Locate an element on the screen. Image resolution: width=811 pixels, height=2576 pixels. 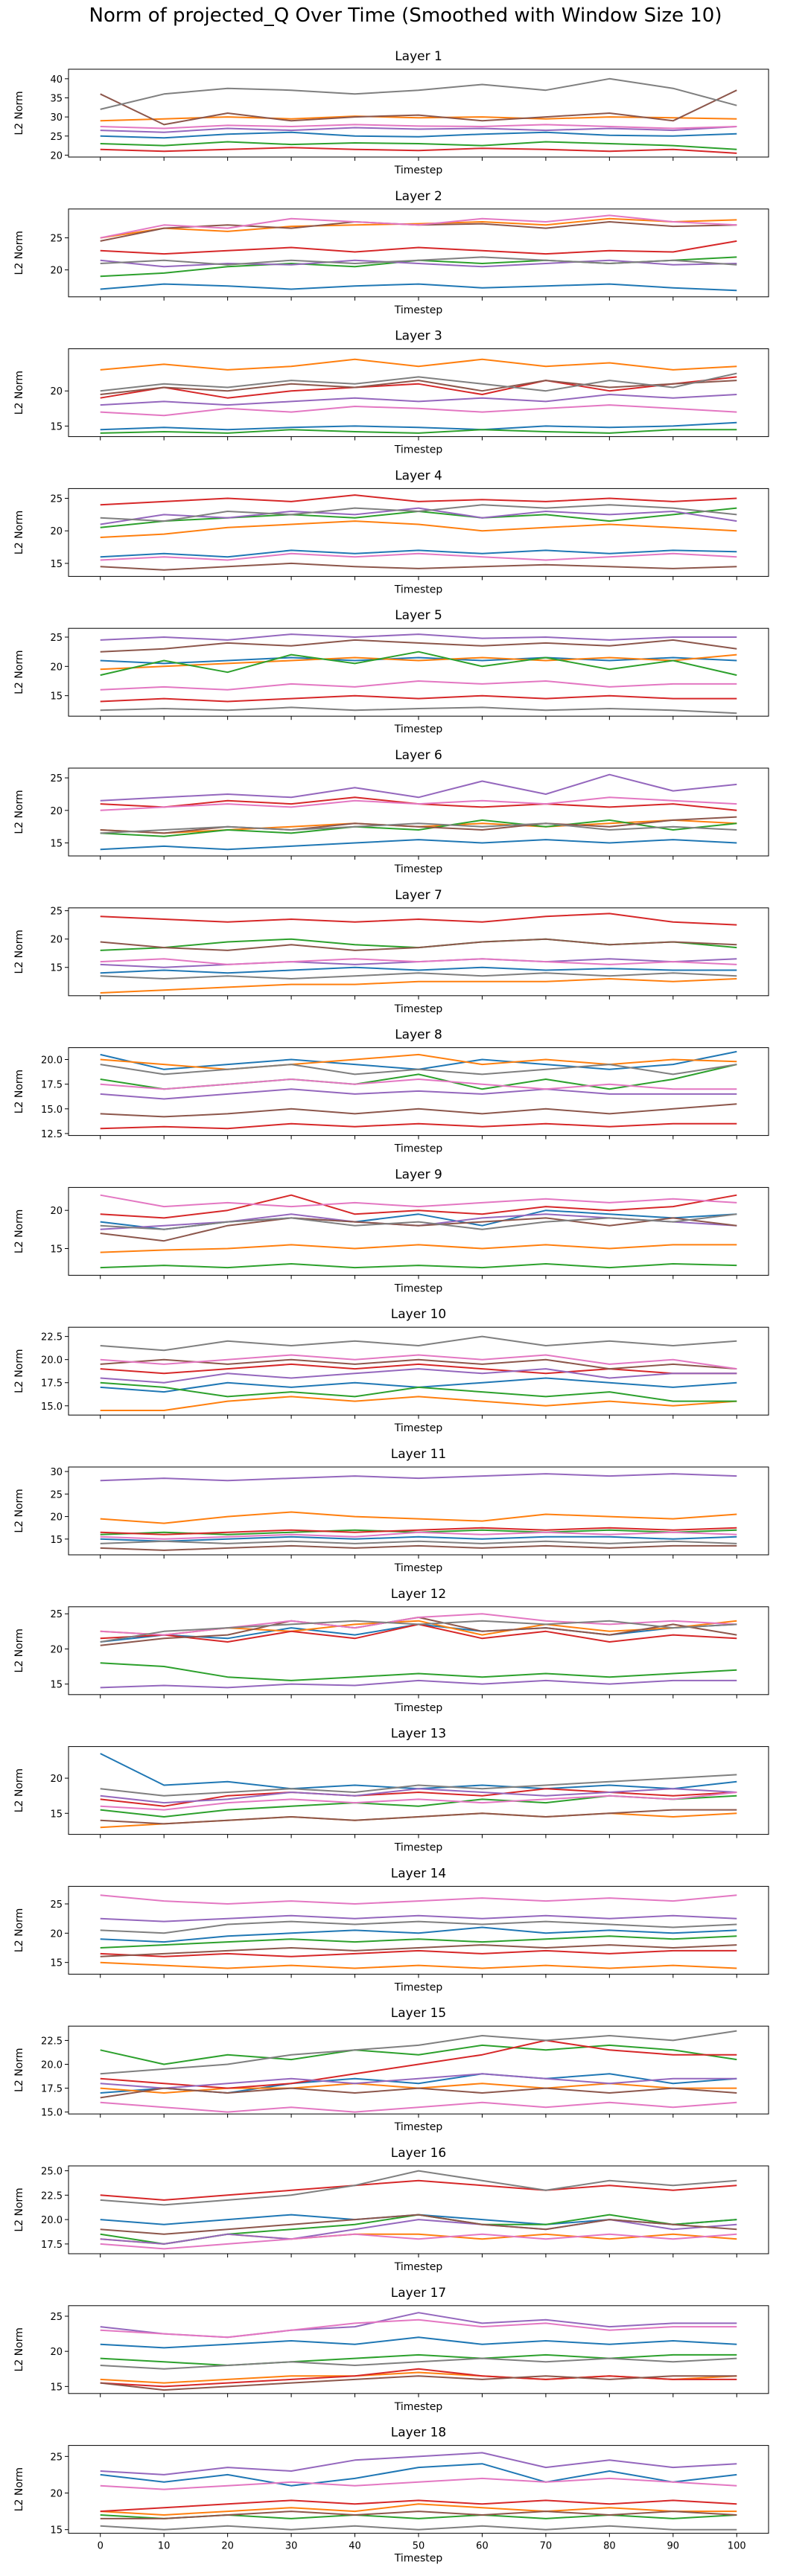
subplot-title: Layer 13 is located at coordinates (419, 1735).